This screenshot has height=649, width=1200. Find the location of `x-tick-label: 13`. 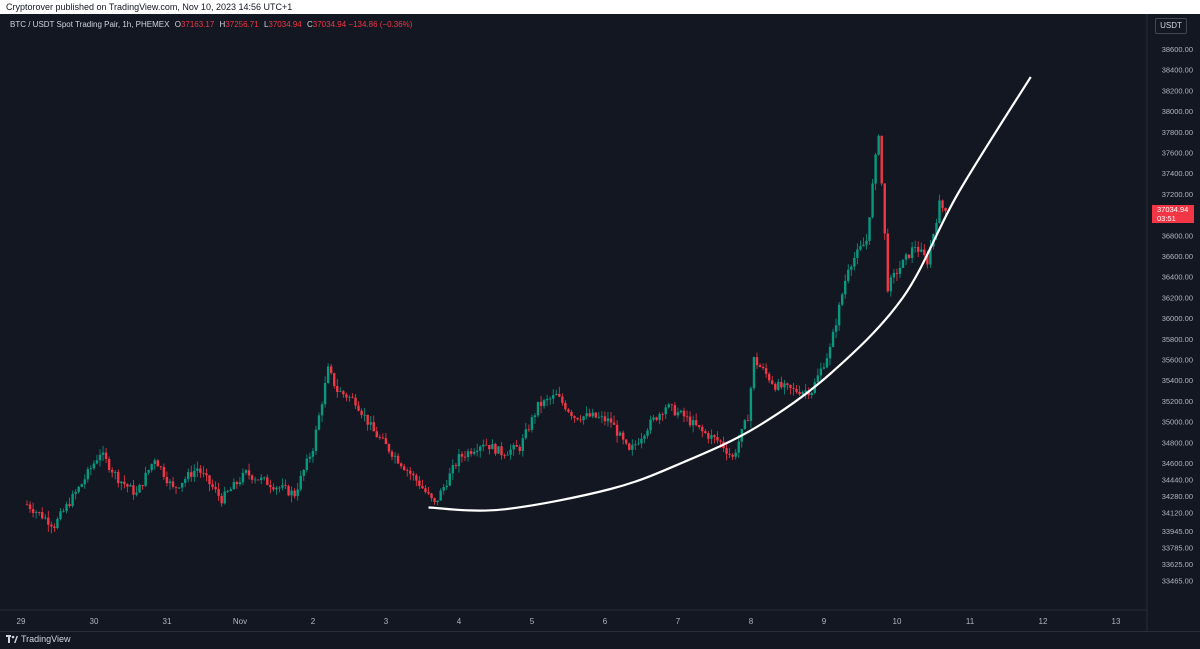

x-tick-label: 13 is located at coordinates (1116, 621).